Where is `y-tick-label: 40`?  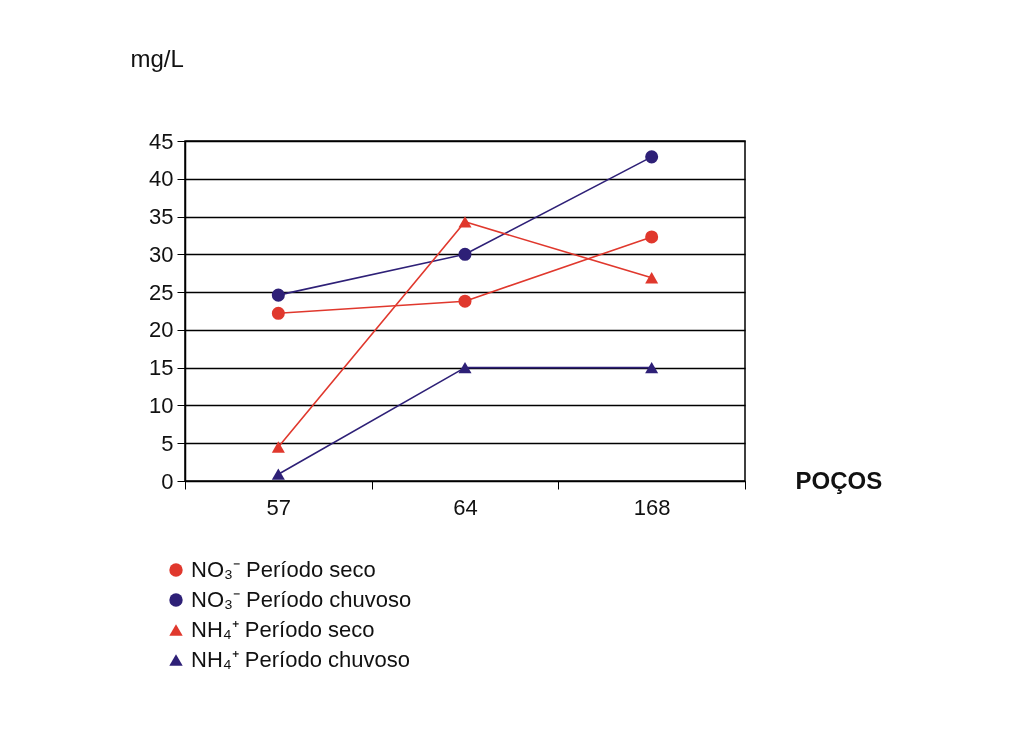 y-tick-label: 40 is located at coordinates (161, 179).